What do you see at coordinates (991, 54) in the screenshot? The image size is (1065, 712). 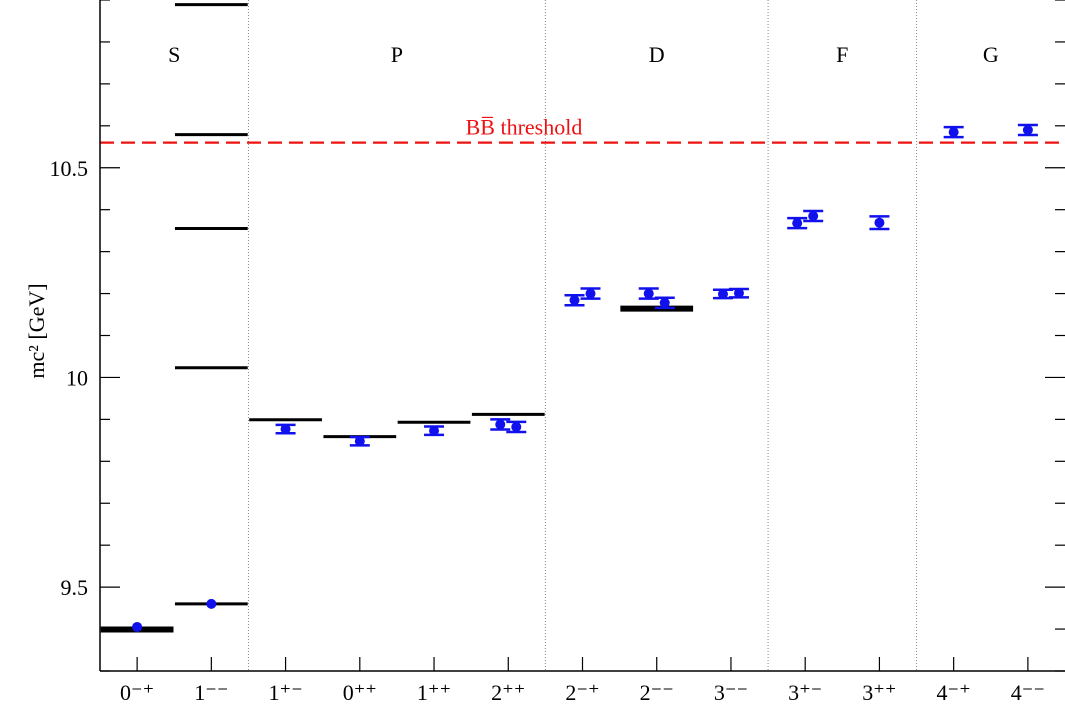 I see `group-label: G` at bounding box center [991, 54].